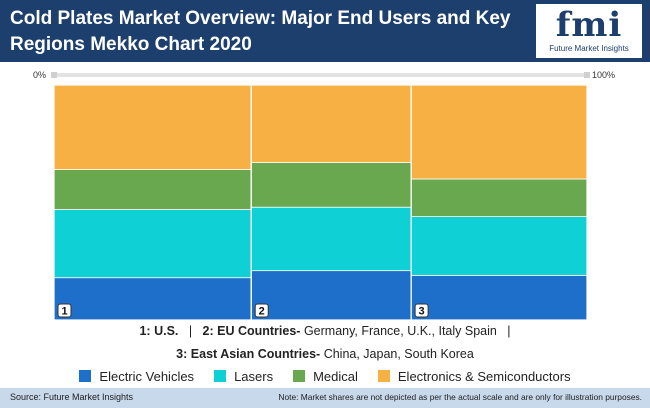 This screenshot has height=408, width=650. What do you see at coordinates (331, 295) in the screenshot?
I see `bar-segment-2-electric-vehicles` at bounding box center [331, 295].